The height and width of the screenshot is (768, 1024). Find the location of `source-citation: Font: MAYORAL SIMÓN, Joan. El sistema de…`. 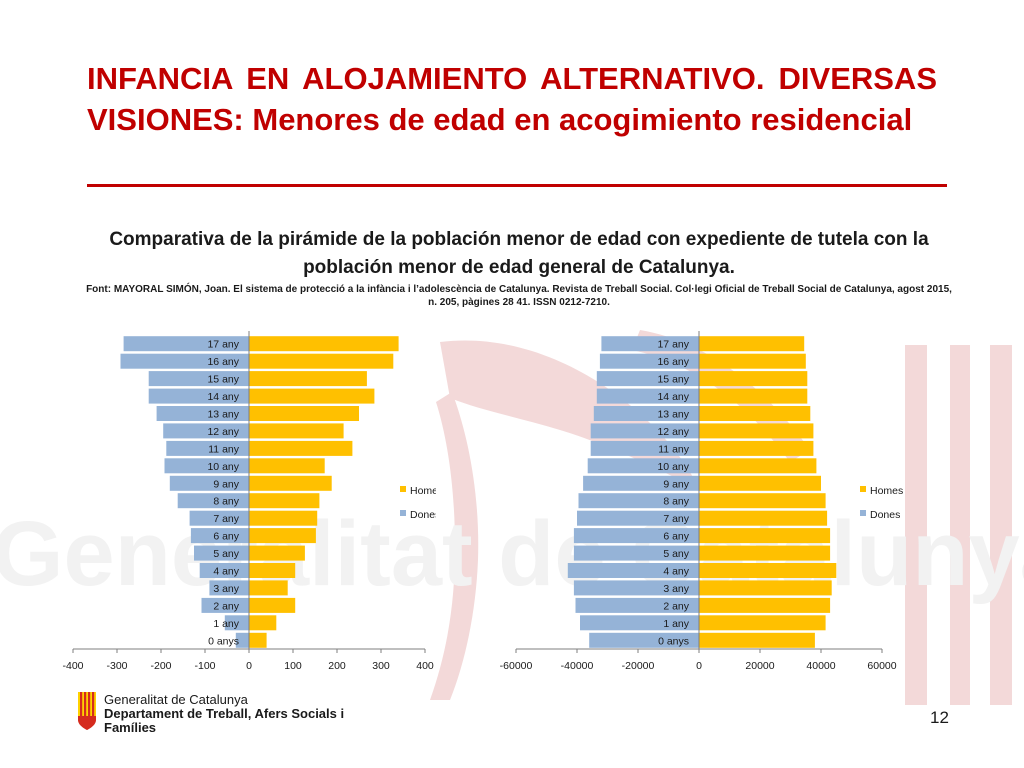

source-citation: Font: MAYORAL SIMÓN, Joan. El sistema de… is located at coordinates (519, 296).